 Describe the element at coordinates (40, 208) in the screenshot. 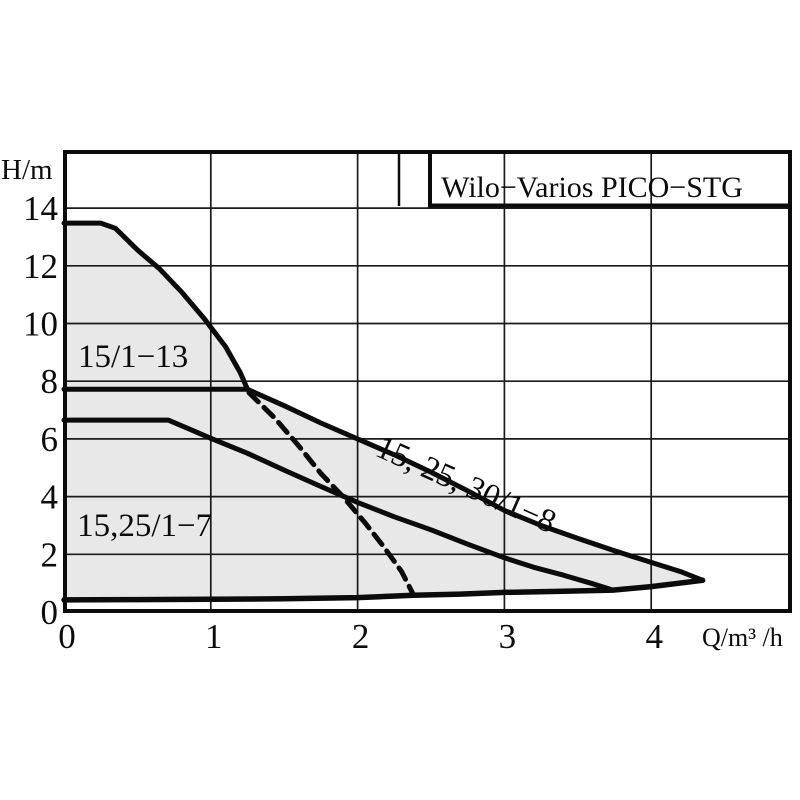

I see `y-tick-label: 14` at that location.